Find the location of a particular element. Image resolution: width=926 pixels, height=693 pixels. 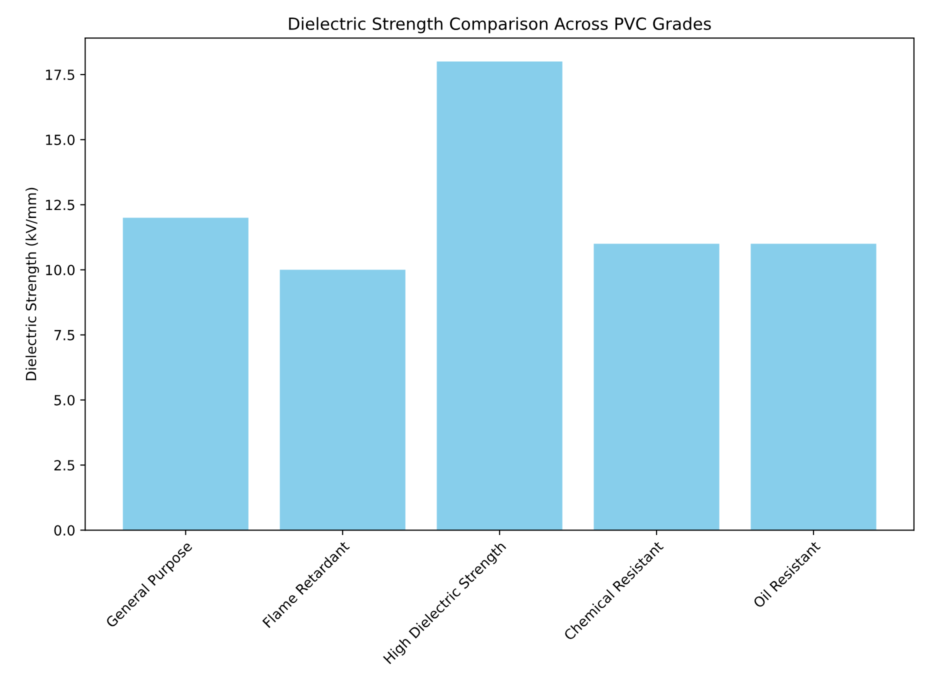

y-tick-label: 15.0 is located at coordinates (60, 140).